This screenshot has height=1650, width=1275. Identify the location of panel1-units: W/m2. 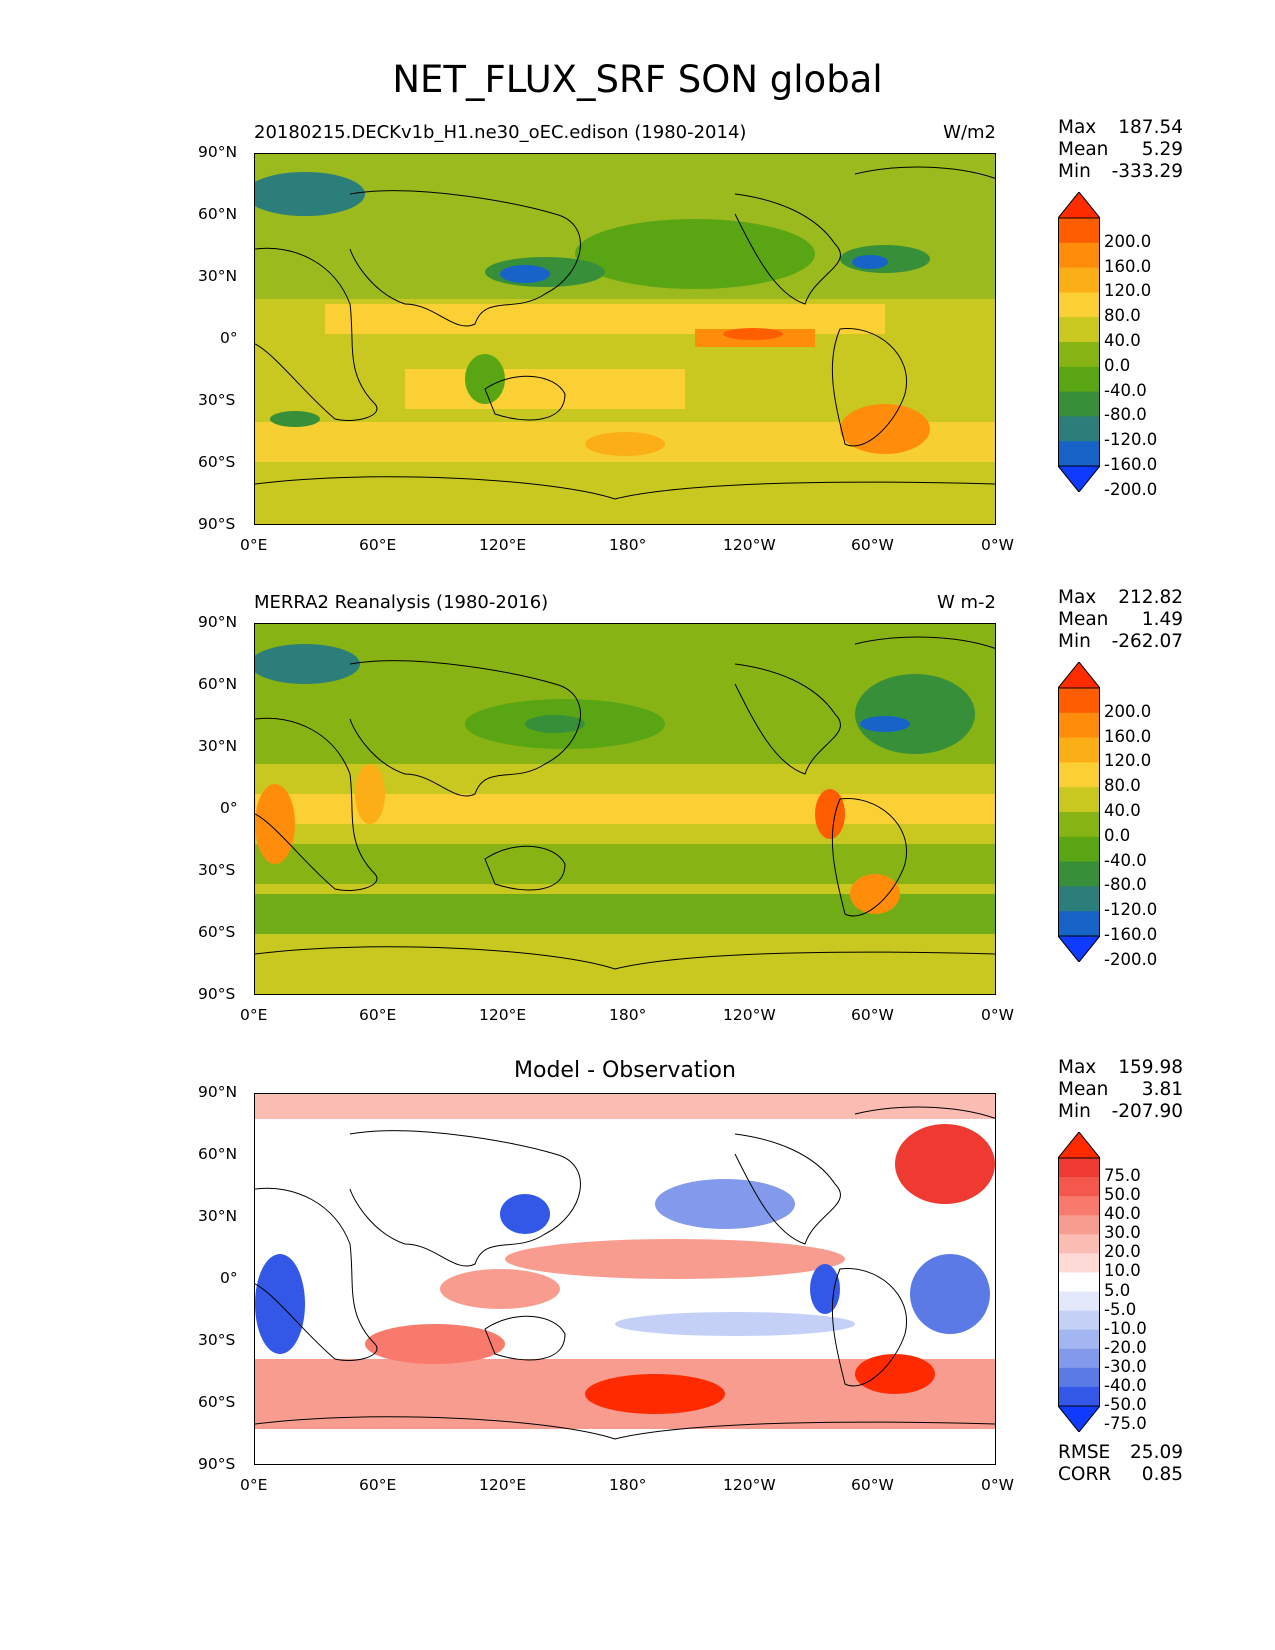
(969, 132).